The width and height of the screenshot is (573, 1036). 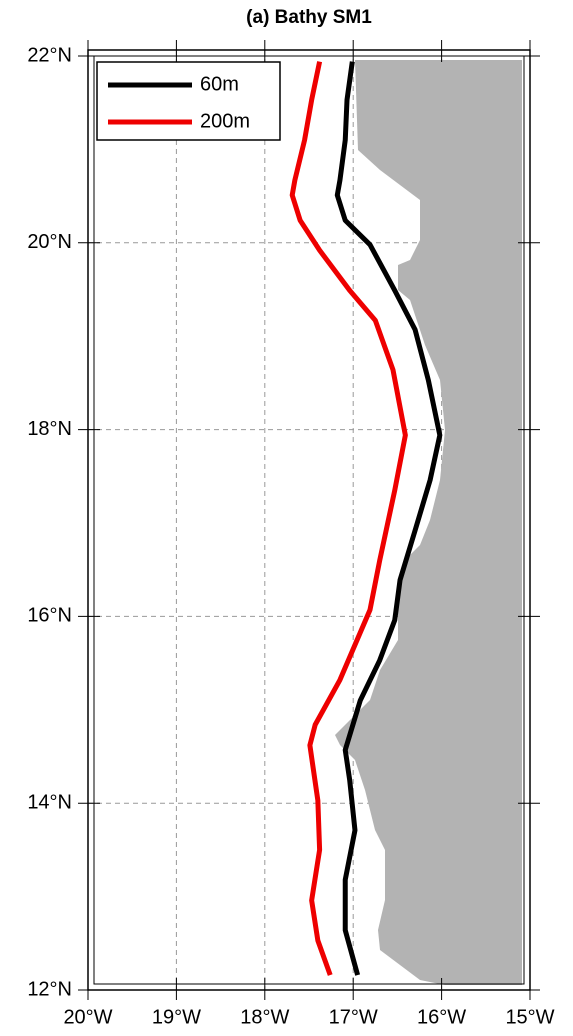 What do you see at coordinates (309, 17) in the screenshot?
I see `chart-title: (a) Bathy SM1` at bounding box center [309, 17].